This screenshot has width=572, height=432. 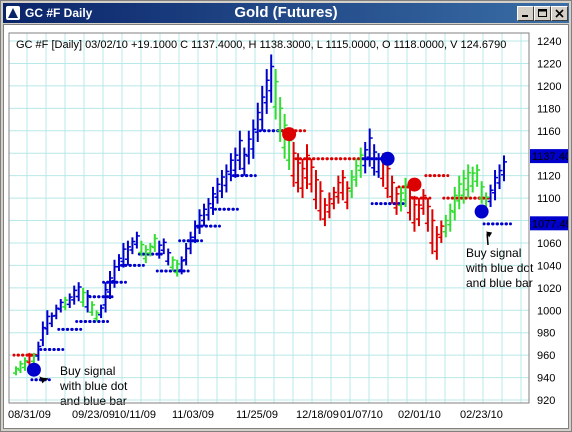 What do you see at coordinates (549, 311) in the screenshot?
I see `y-tick-label: 1000` at bounding box center [549, 311].